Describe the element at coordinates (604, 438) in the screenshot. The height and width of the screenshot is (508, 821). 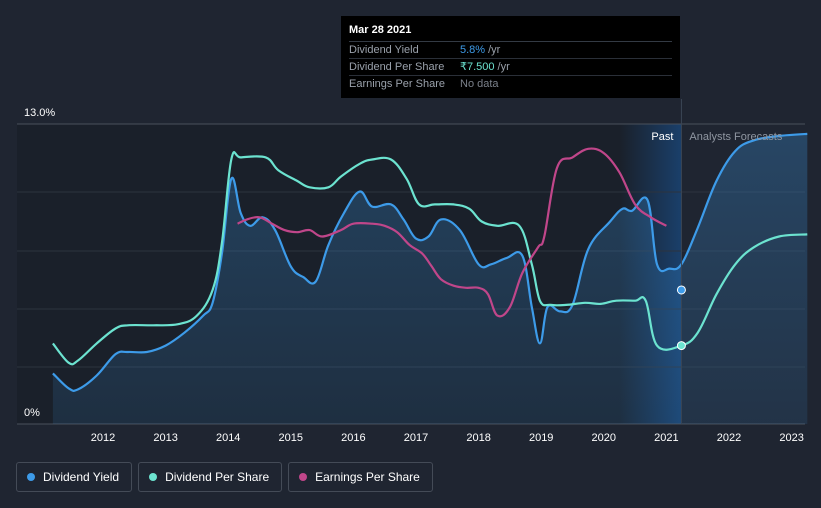
I see `x-tick-label: 2020` at that location.